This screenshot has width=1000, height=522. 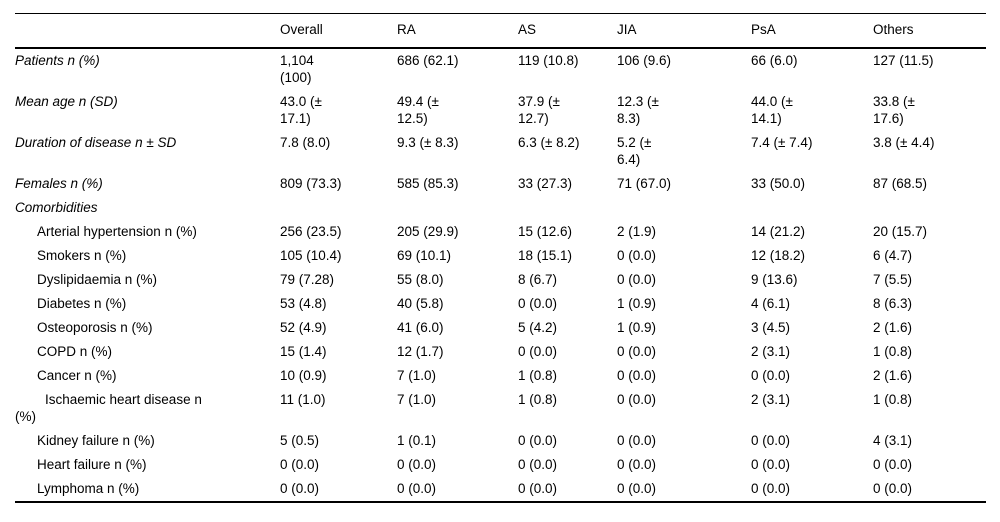 What do you see at coordinates (644, 60) in the screenshot?
I see `cell: 106 (9.6)` at bounding box center [644, 60].